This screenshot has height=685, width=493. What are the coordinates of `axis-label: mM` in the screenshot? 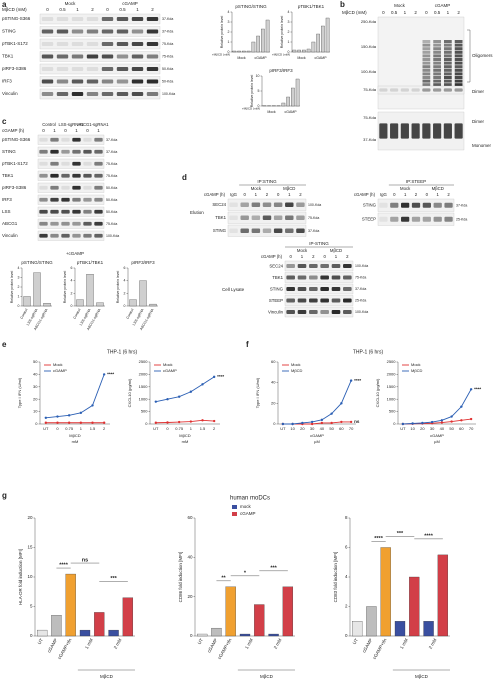 It's located at (185, 441).